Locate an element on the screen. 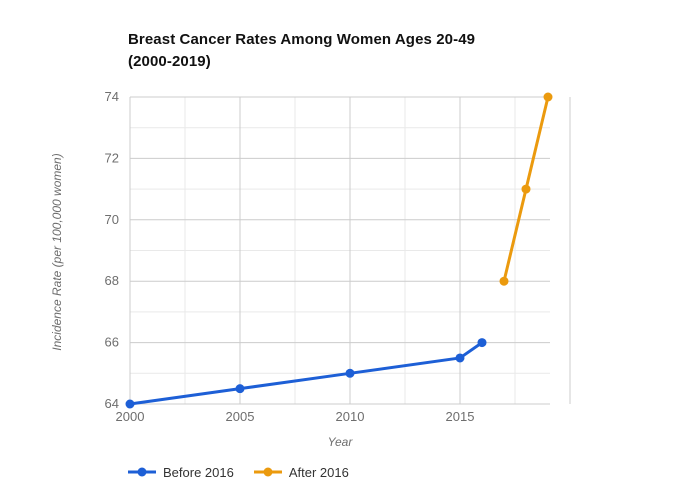 This screenshot has width=680, height=500. legend-item: After 2016 is located at coordinates (301, 472).